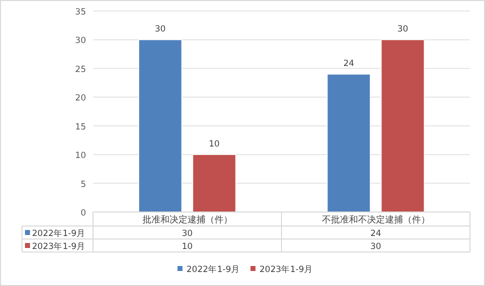  What do you see at coordinates (287, 269) in the screenshot?
I see `legend-label: 2023年1-9月` at bounding box center [287, 269].